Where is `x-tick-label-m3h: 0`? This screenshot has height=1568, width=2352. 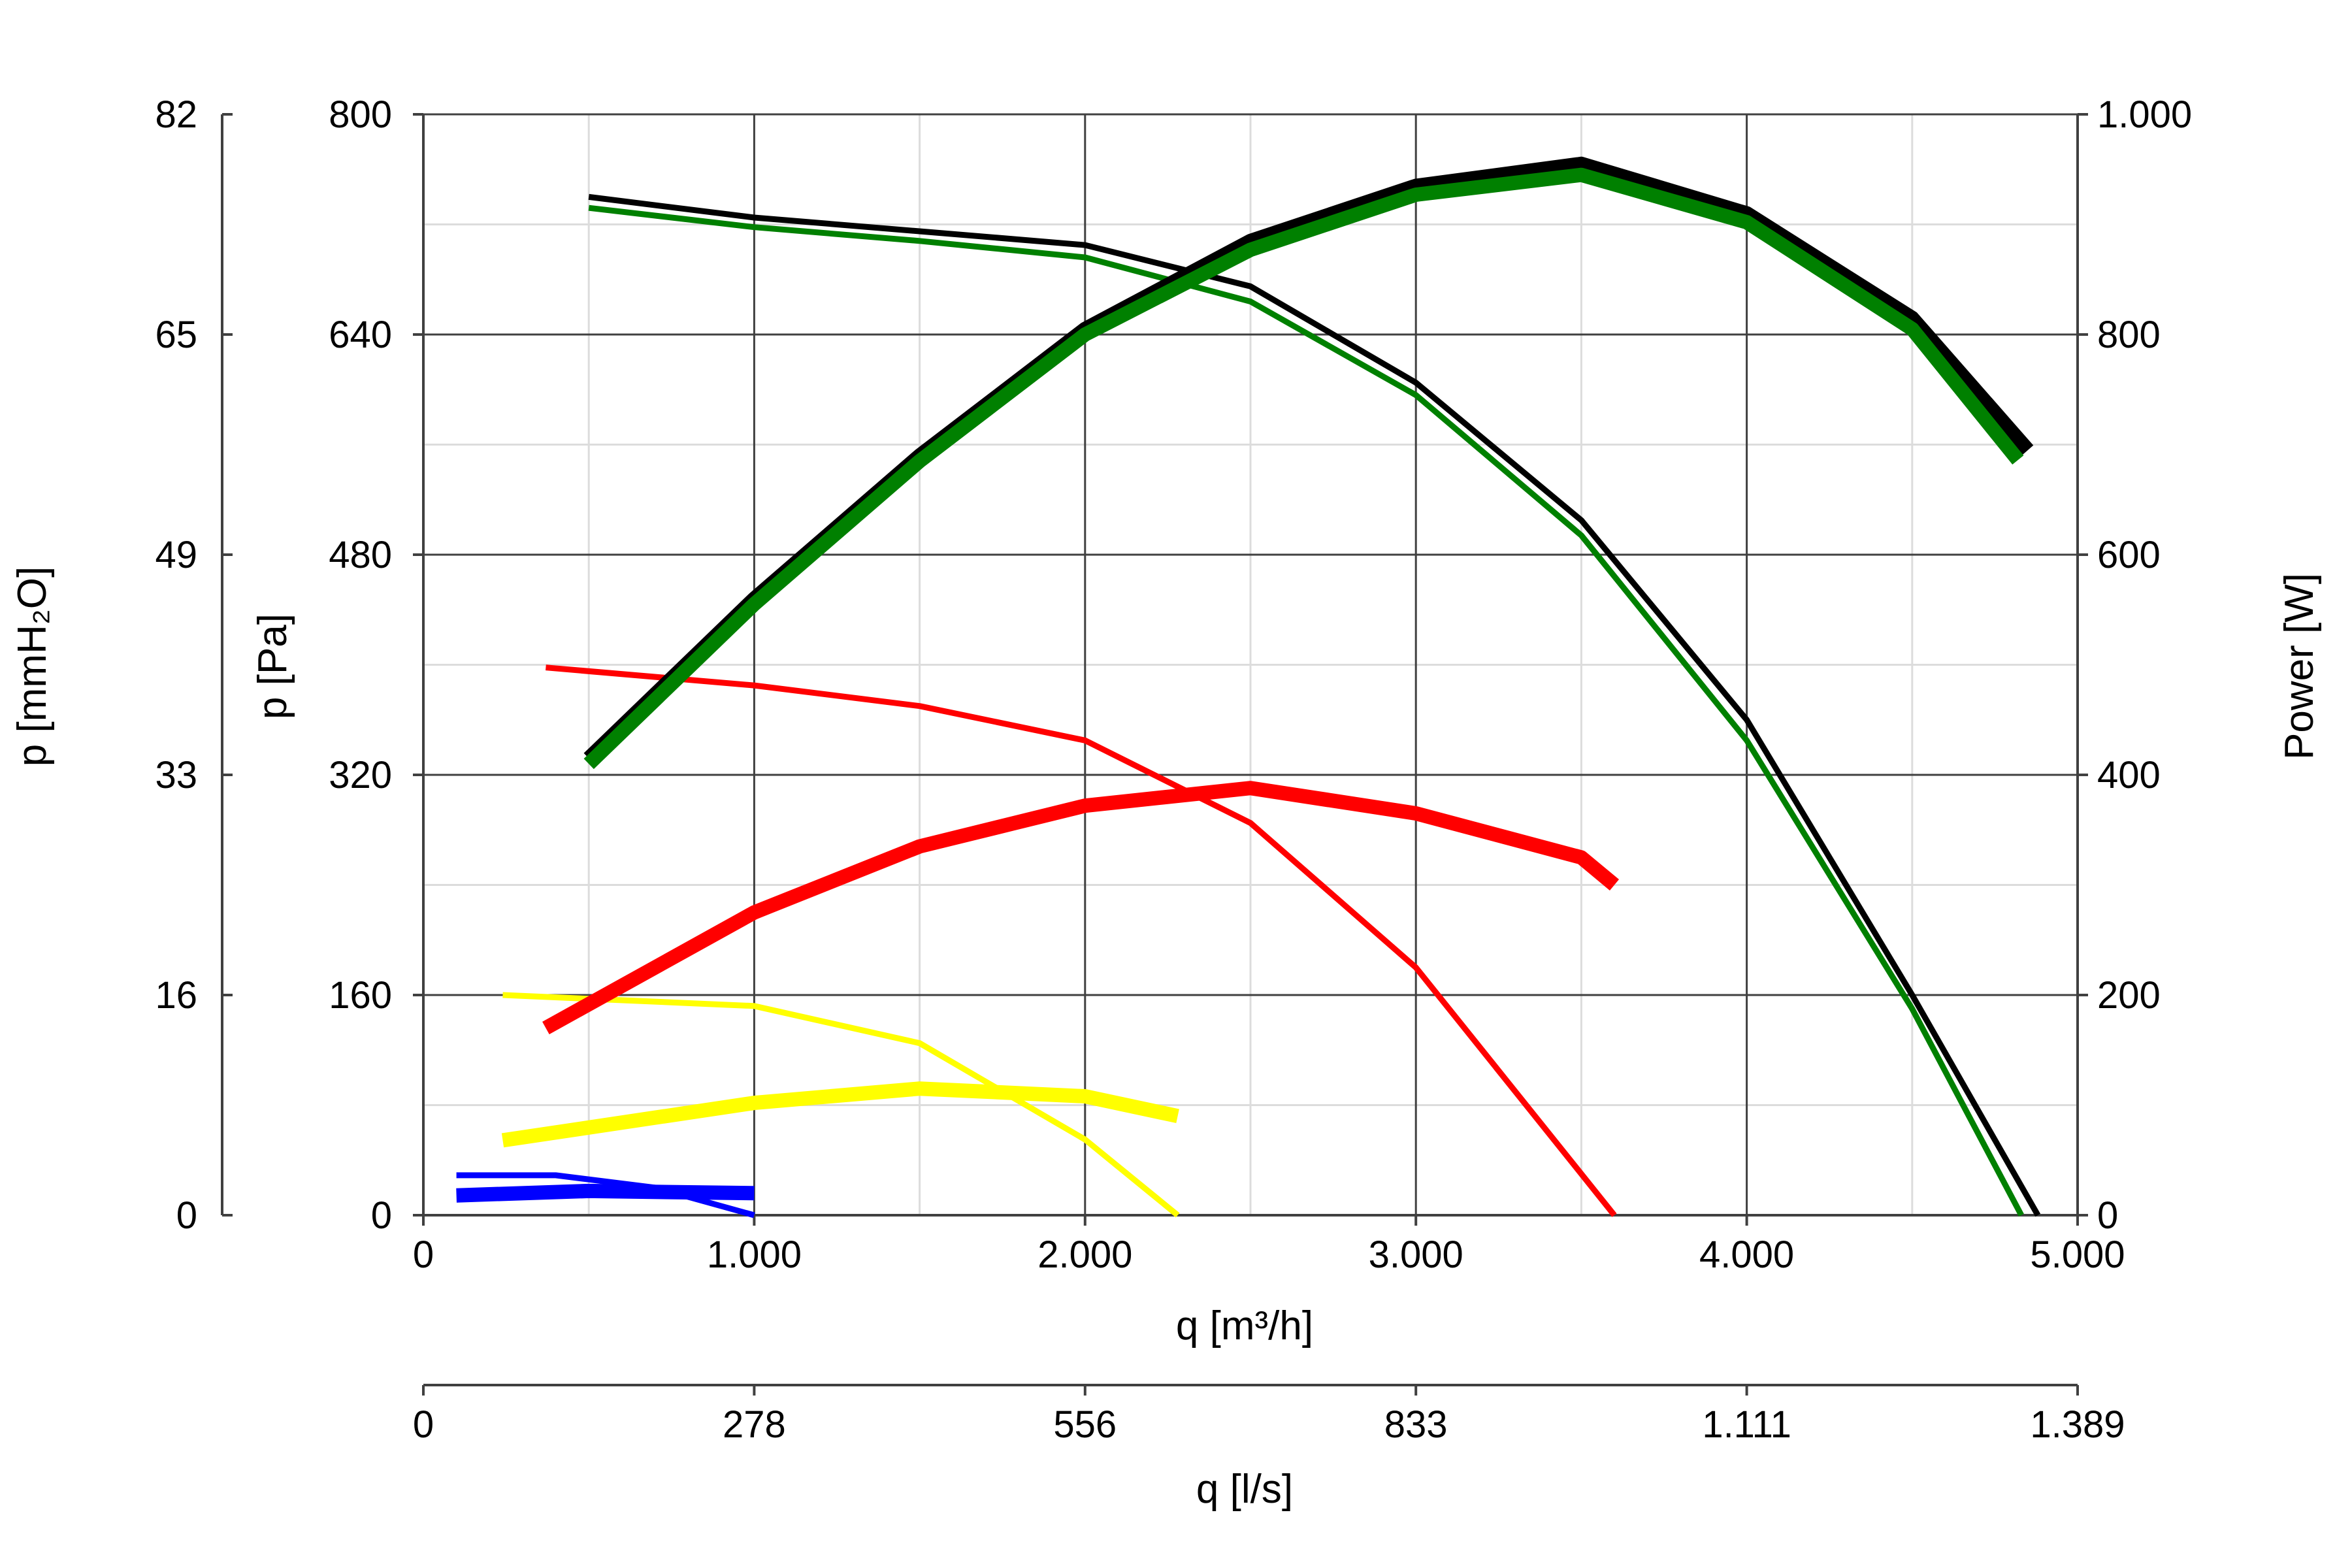 x-tick-label-m3h: 0 is located at coordinates (423, 1254).